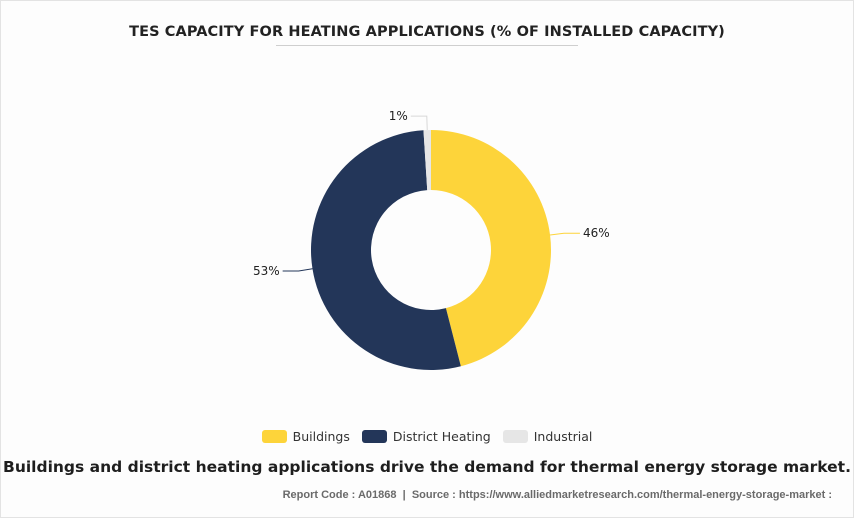 This screenshot has width=854, height=518. Describe the element at coordinates (374, 436) in the screenshot. I see `legend-swatch-district-heating` at that location.